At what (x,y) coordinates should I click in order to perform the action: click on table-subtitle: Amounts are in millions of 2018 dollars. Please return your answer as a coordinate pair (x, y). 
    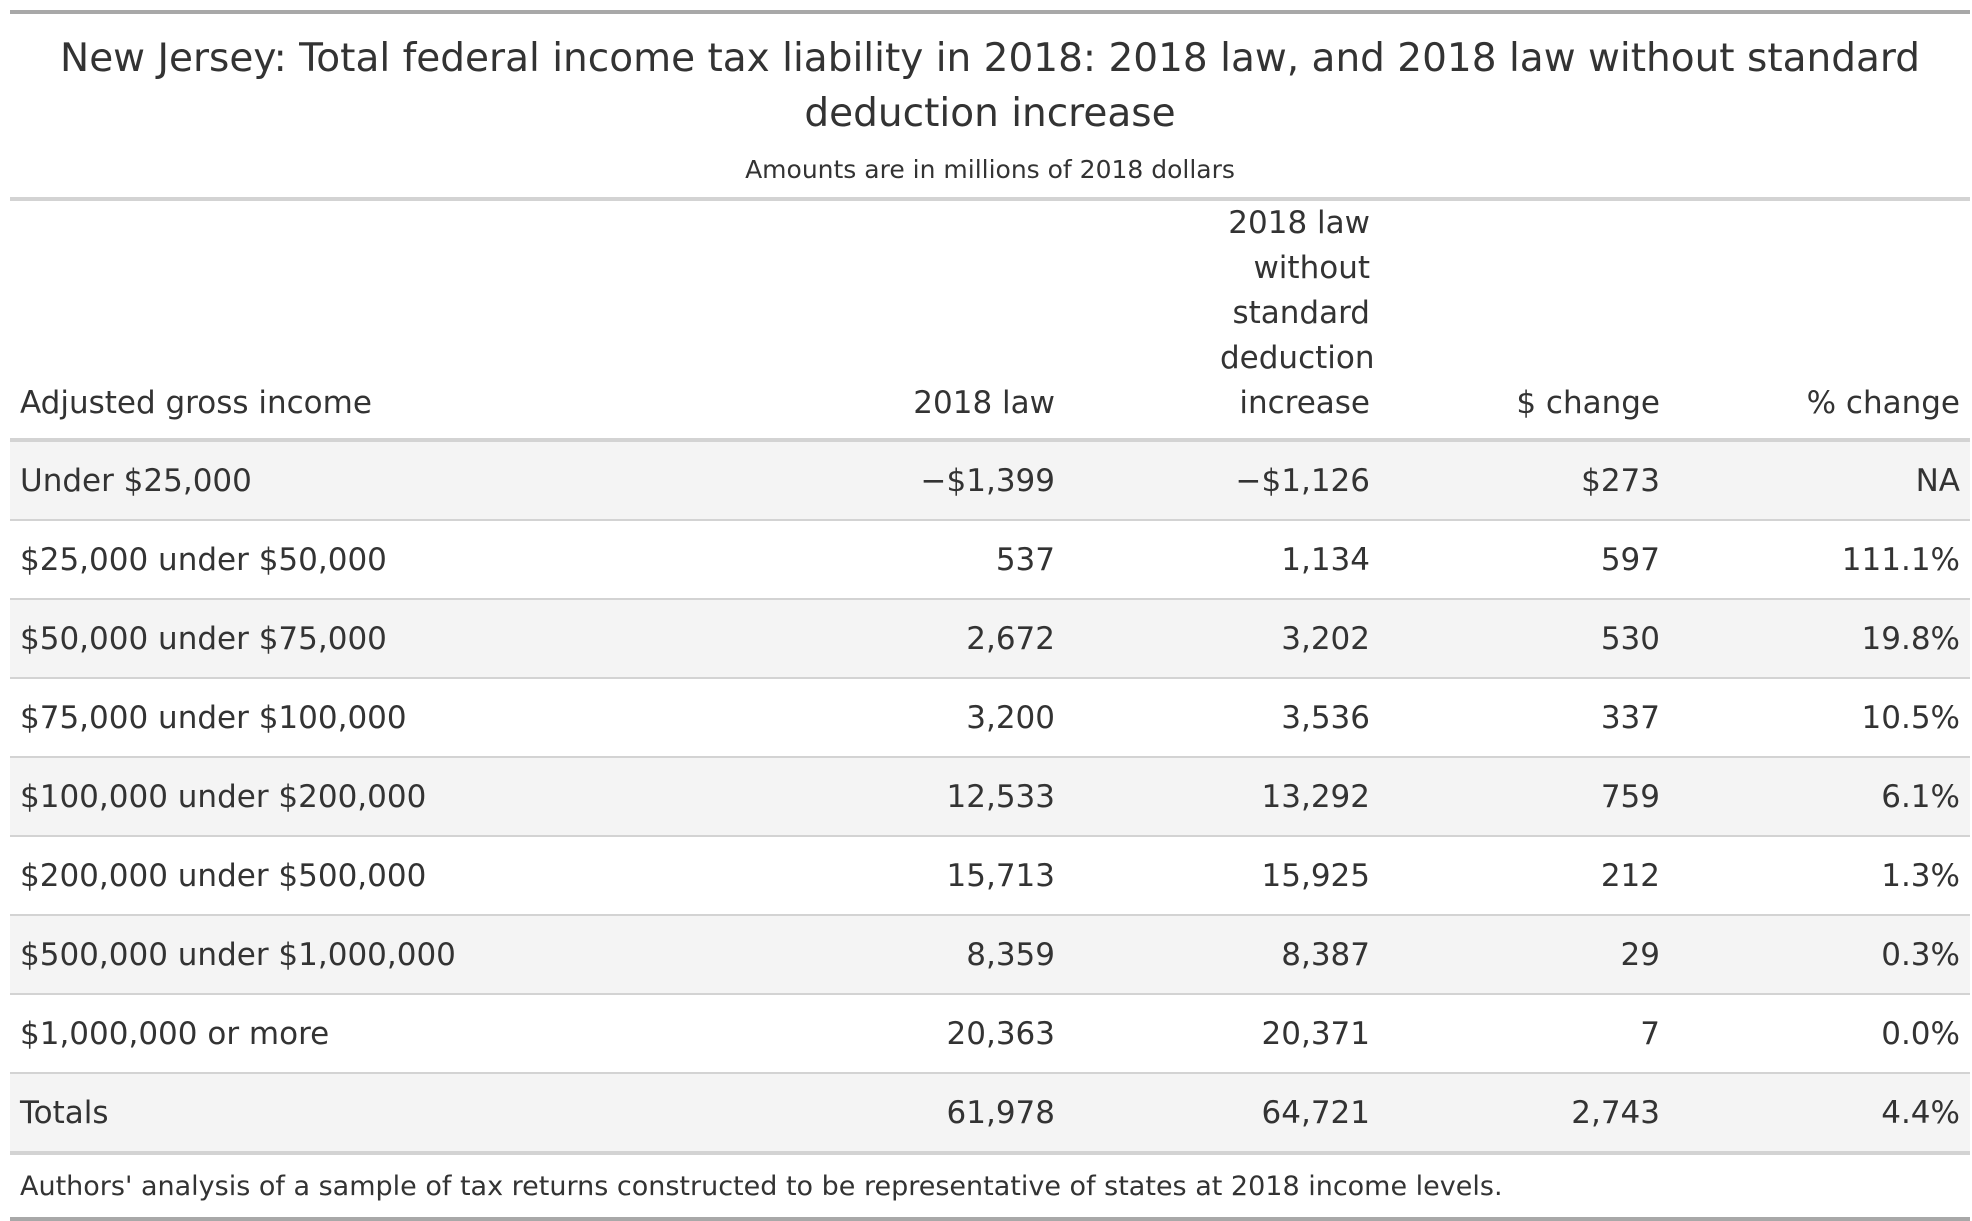
    Looking at the image, I should click on (990, 169).